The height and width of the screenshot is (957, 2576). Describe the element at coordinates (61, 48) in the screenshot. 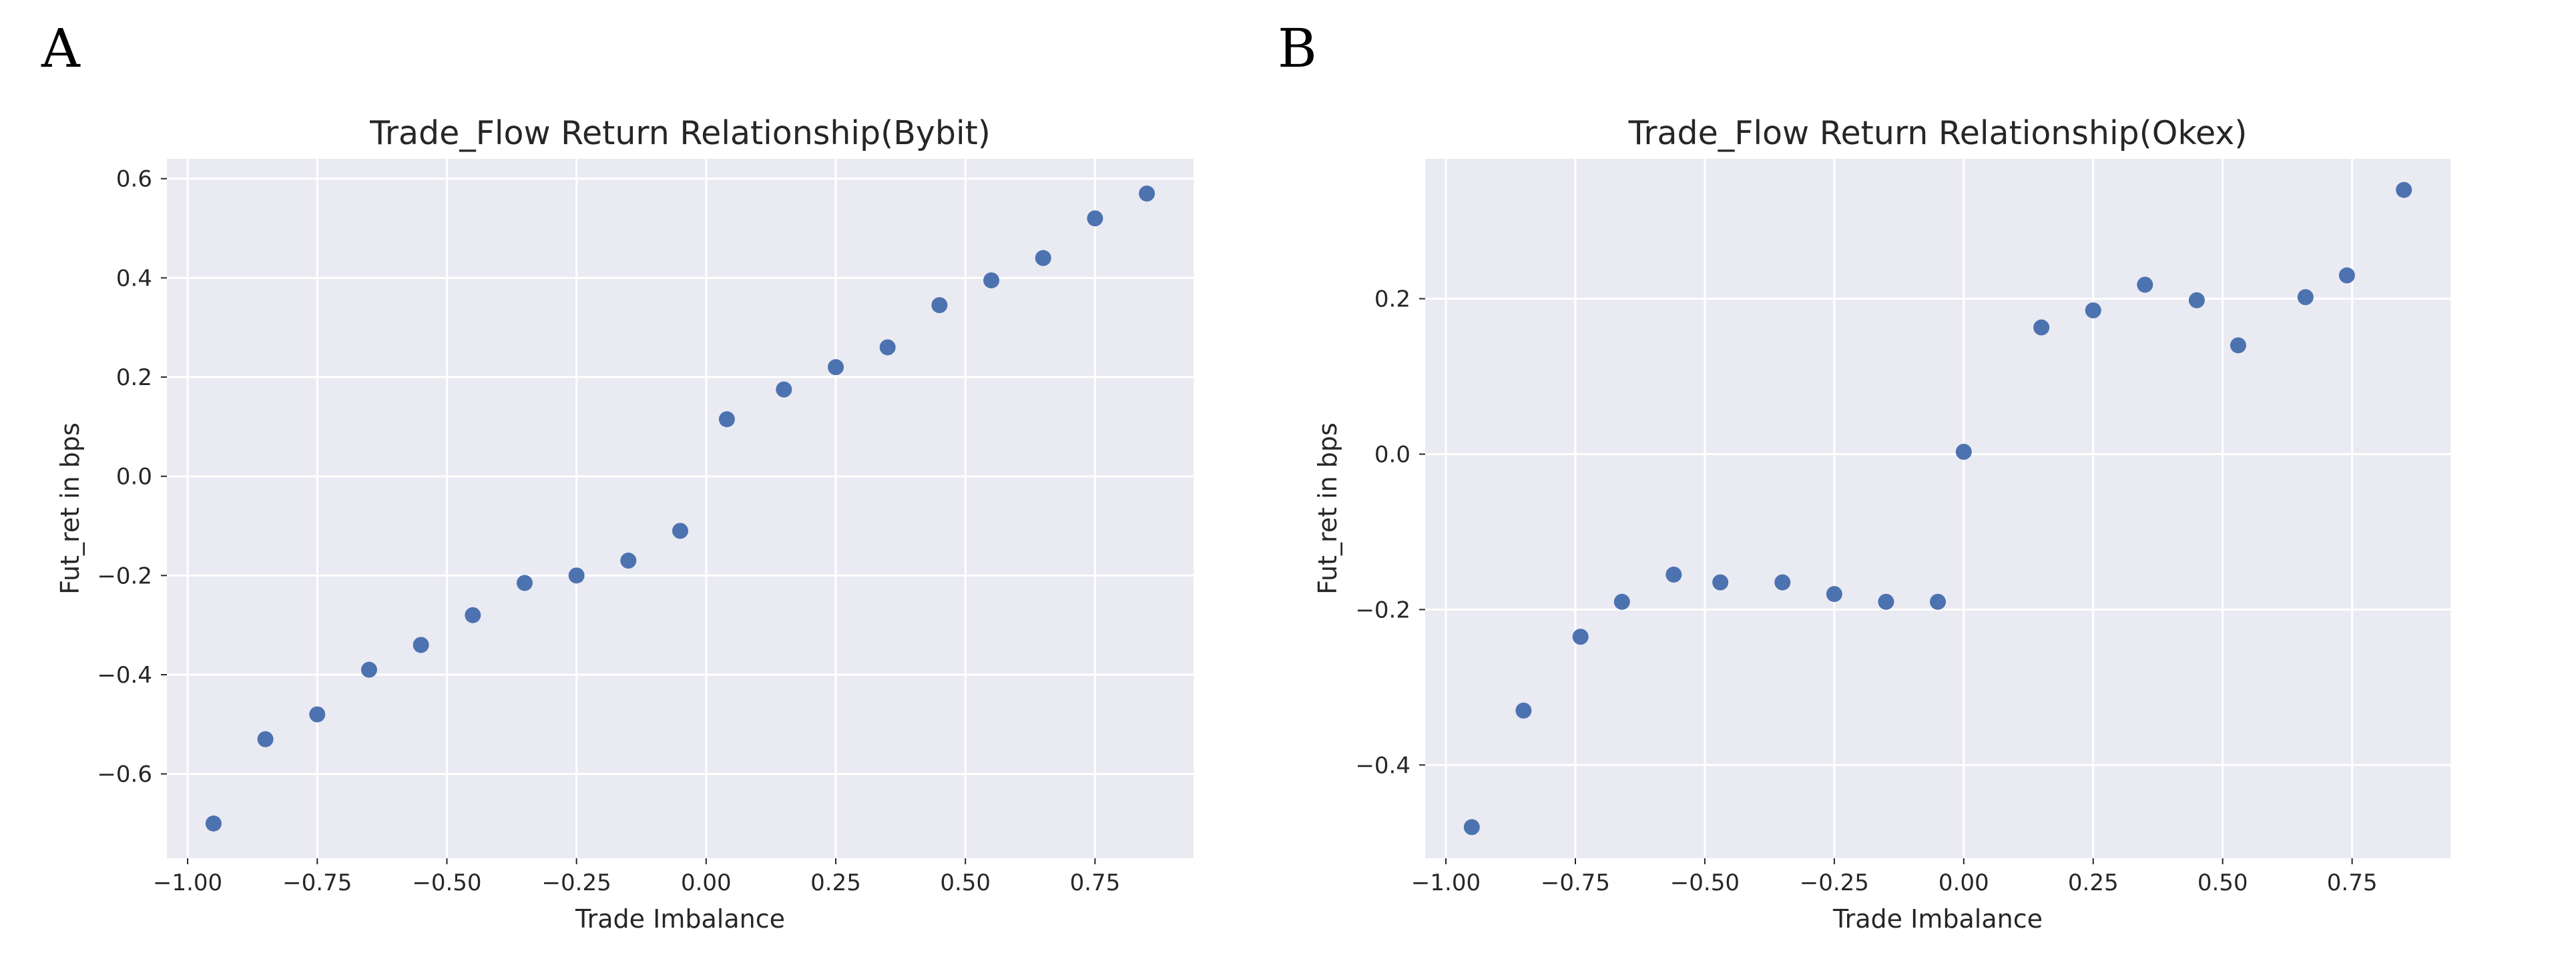

I see `panel-letter-a: A` at that location.